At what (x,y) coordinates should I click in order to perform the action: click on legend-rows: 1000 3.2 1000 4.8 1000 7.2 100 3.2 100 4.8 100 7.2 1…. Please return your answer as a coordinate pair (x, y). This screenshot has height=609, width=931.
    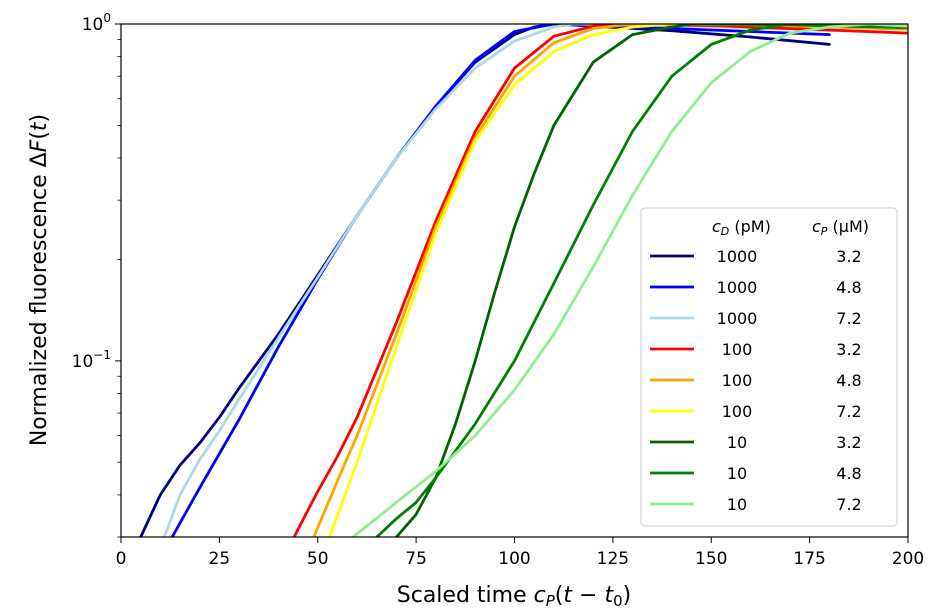
    Looking at the image, I should click on (756, 380).